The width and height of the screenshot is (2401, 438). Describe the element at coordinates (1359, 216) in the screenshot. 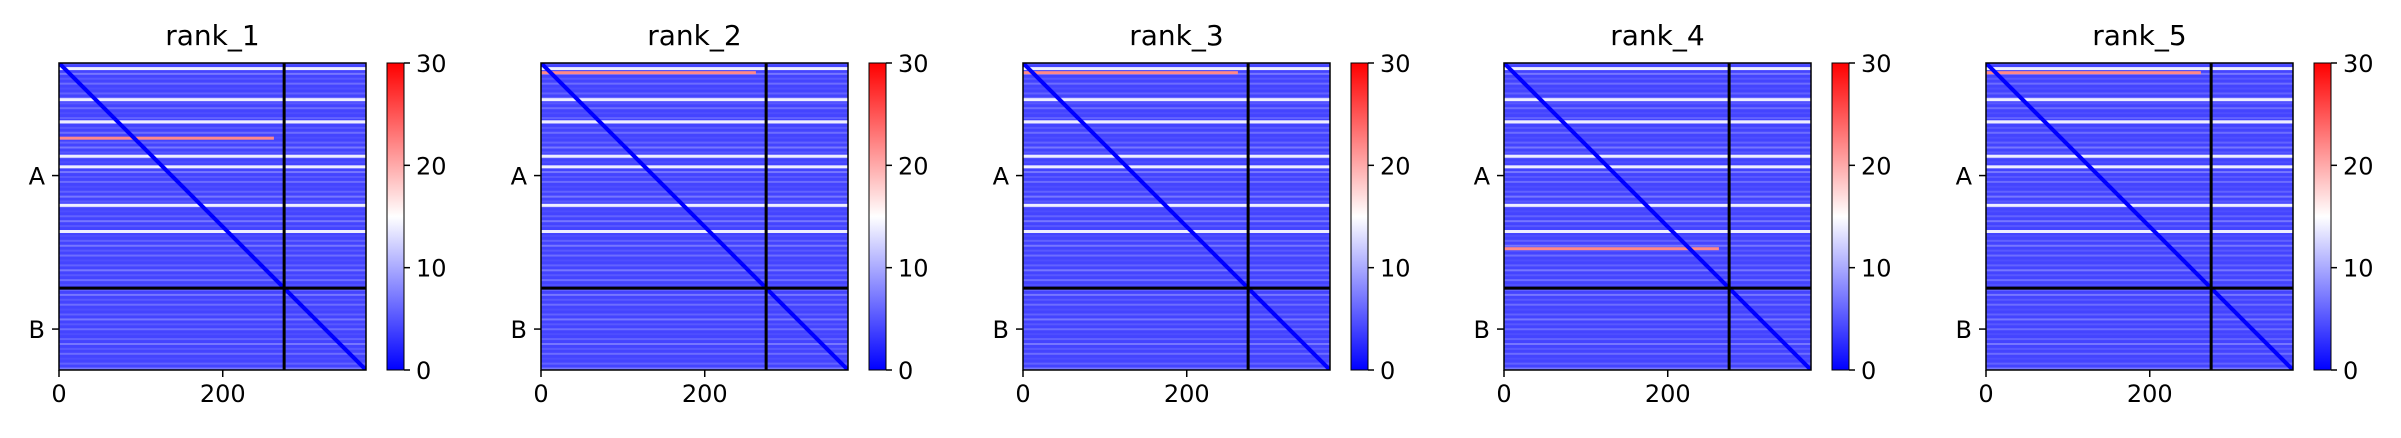

I see `colorbar` at that location.